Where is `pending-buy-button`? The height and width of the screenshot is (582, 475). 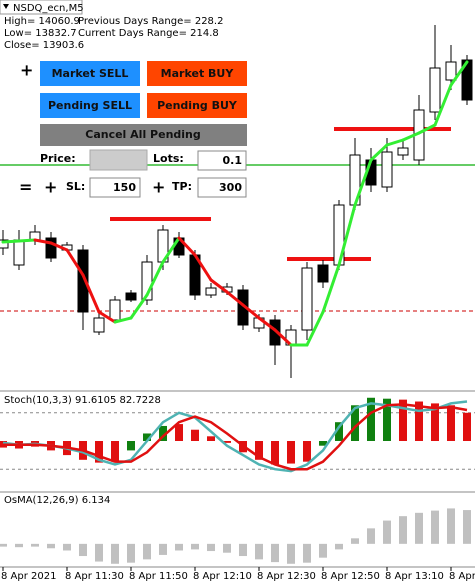 pending-buy-button is located at coordinates (197, 105).